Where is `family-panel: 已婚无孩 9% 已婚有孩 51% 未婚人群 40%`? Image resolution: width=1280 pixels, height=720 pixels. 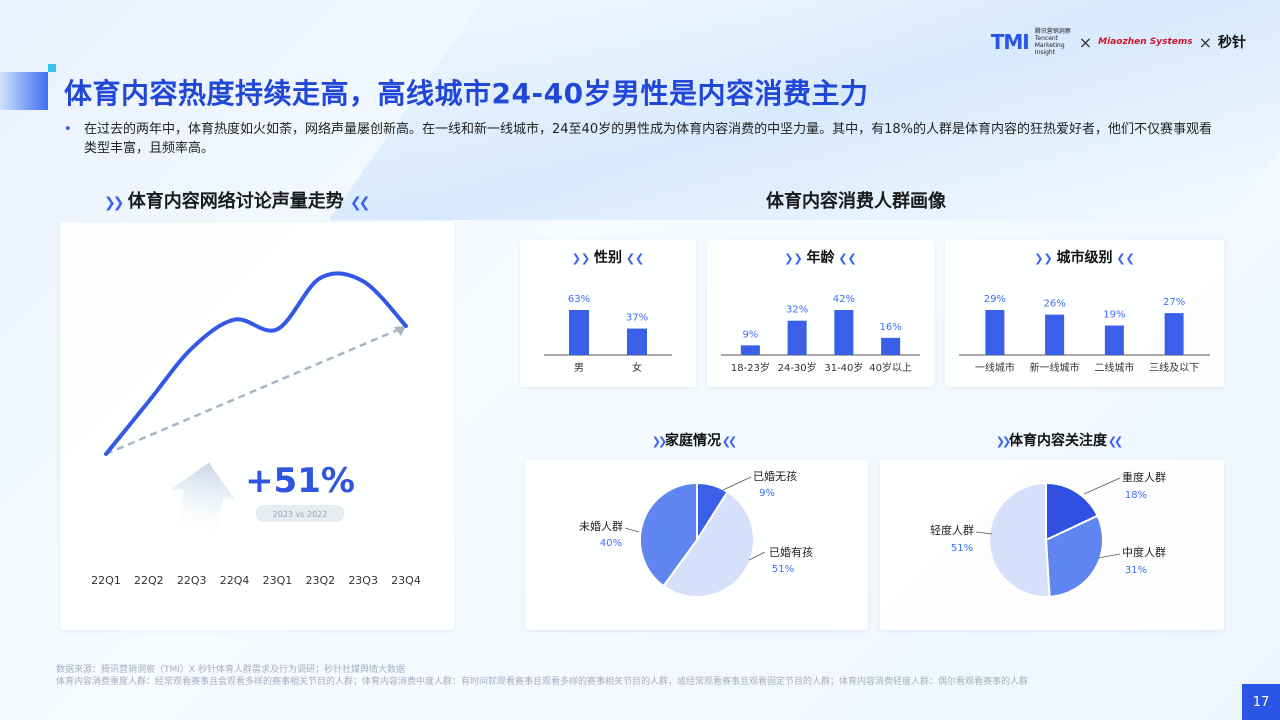
family-panel: 已婚无孩 9% 已婚有孩 51% 未婚人群 40% is located at coordinates (696, 545).